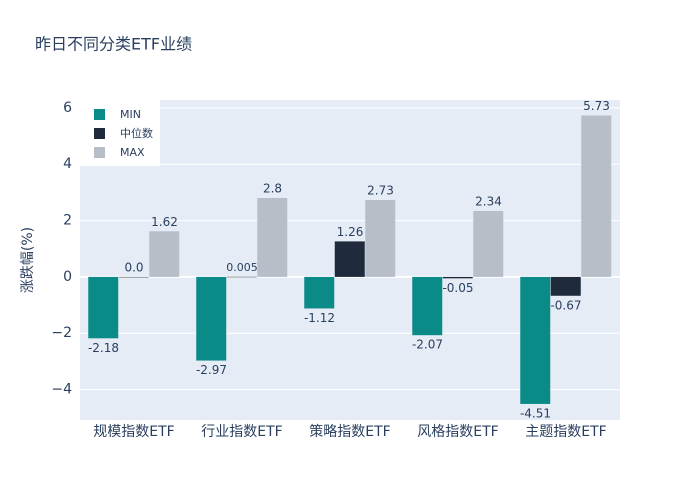 The width and height of the screenshot is (700, 504). What do you see at coordinates (272, 189) in the screenshot?
I see `value-label: 2.8` at bounding box center [272, 189].